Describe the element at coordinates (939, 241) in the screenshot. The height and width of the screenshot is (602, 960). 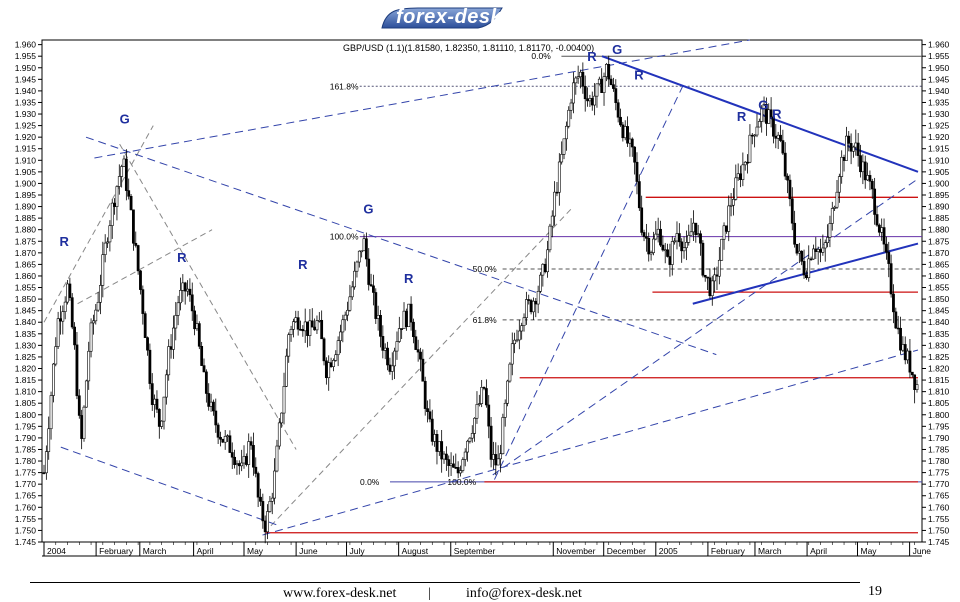
I see `y-tick-label-right: 1.875` at that location.